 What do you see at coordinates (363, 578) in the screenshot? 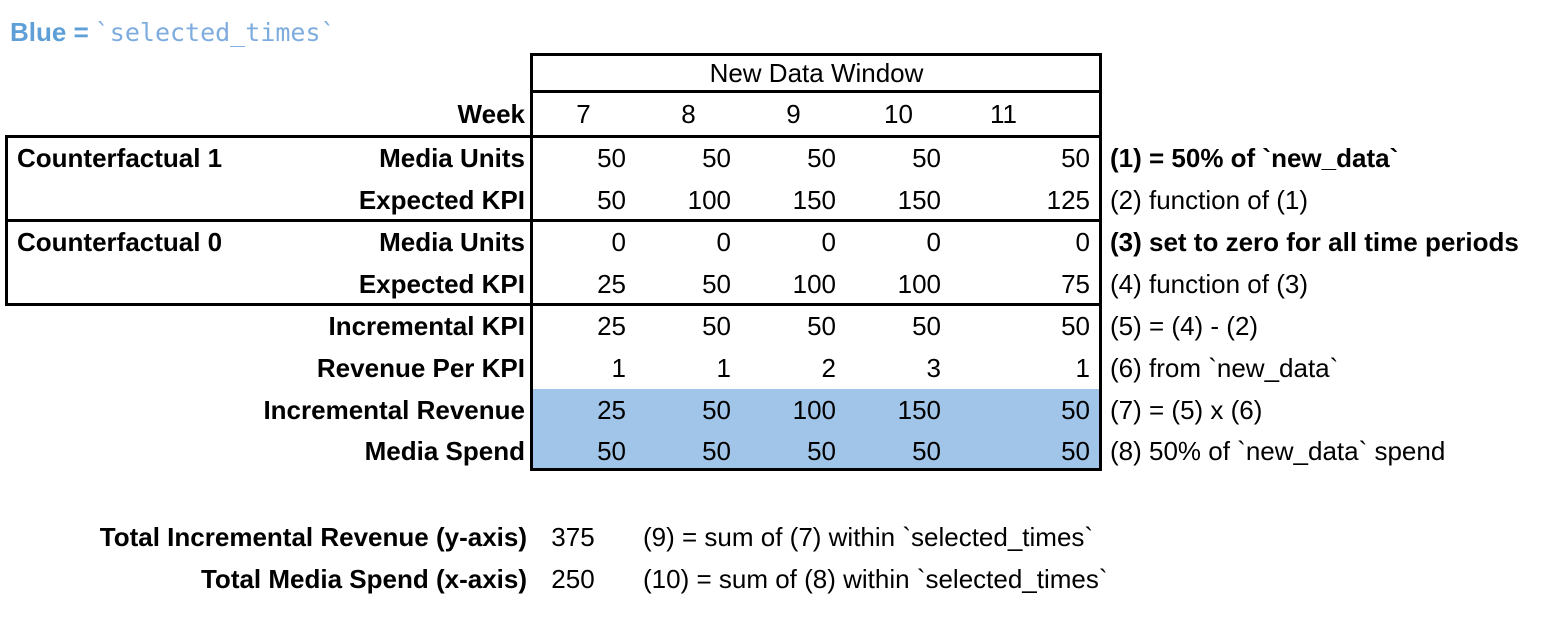
I see `total-media-spend-label: Total Media Spend (x-axis)` at bounding box center [363, 578].